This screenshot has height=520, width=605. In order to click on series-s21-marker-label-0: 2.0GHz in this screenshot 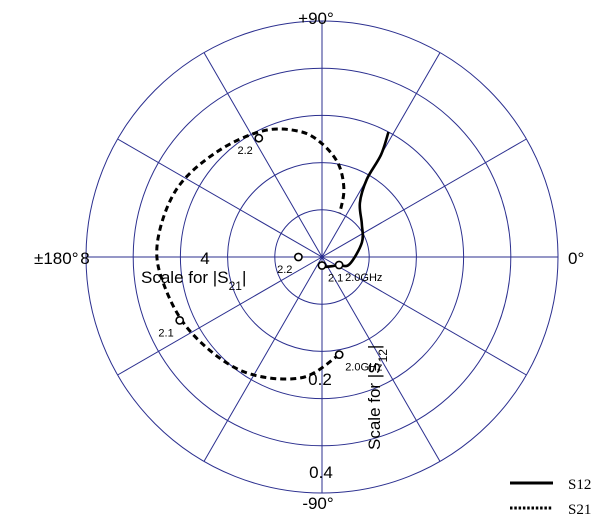, I will do `click(363, 368)`.